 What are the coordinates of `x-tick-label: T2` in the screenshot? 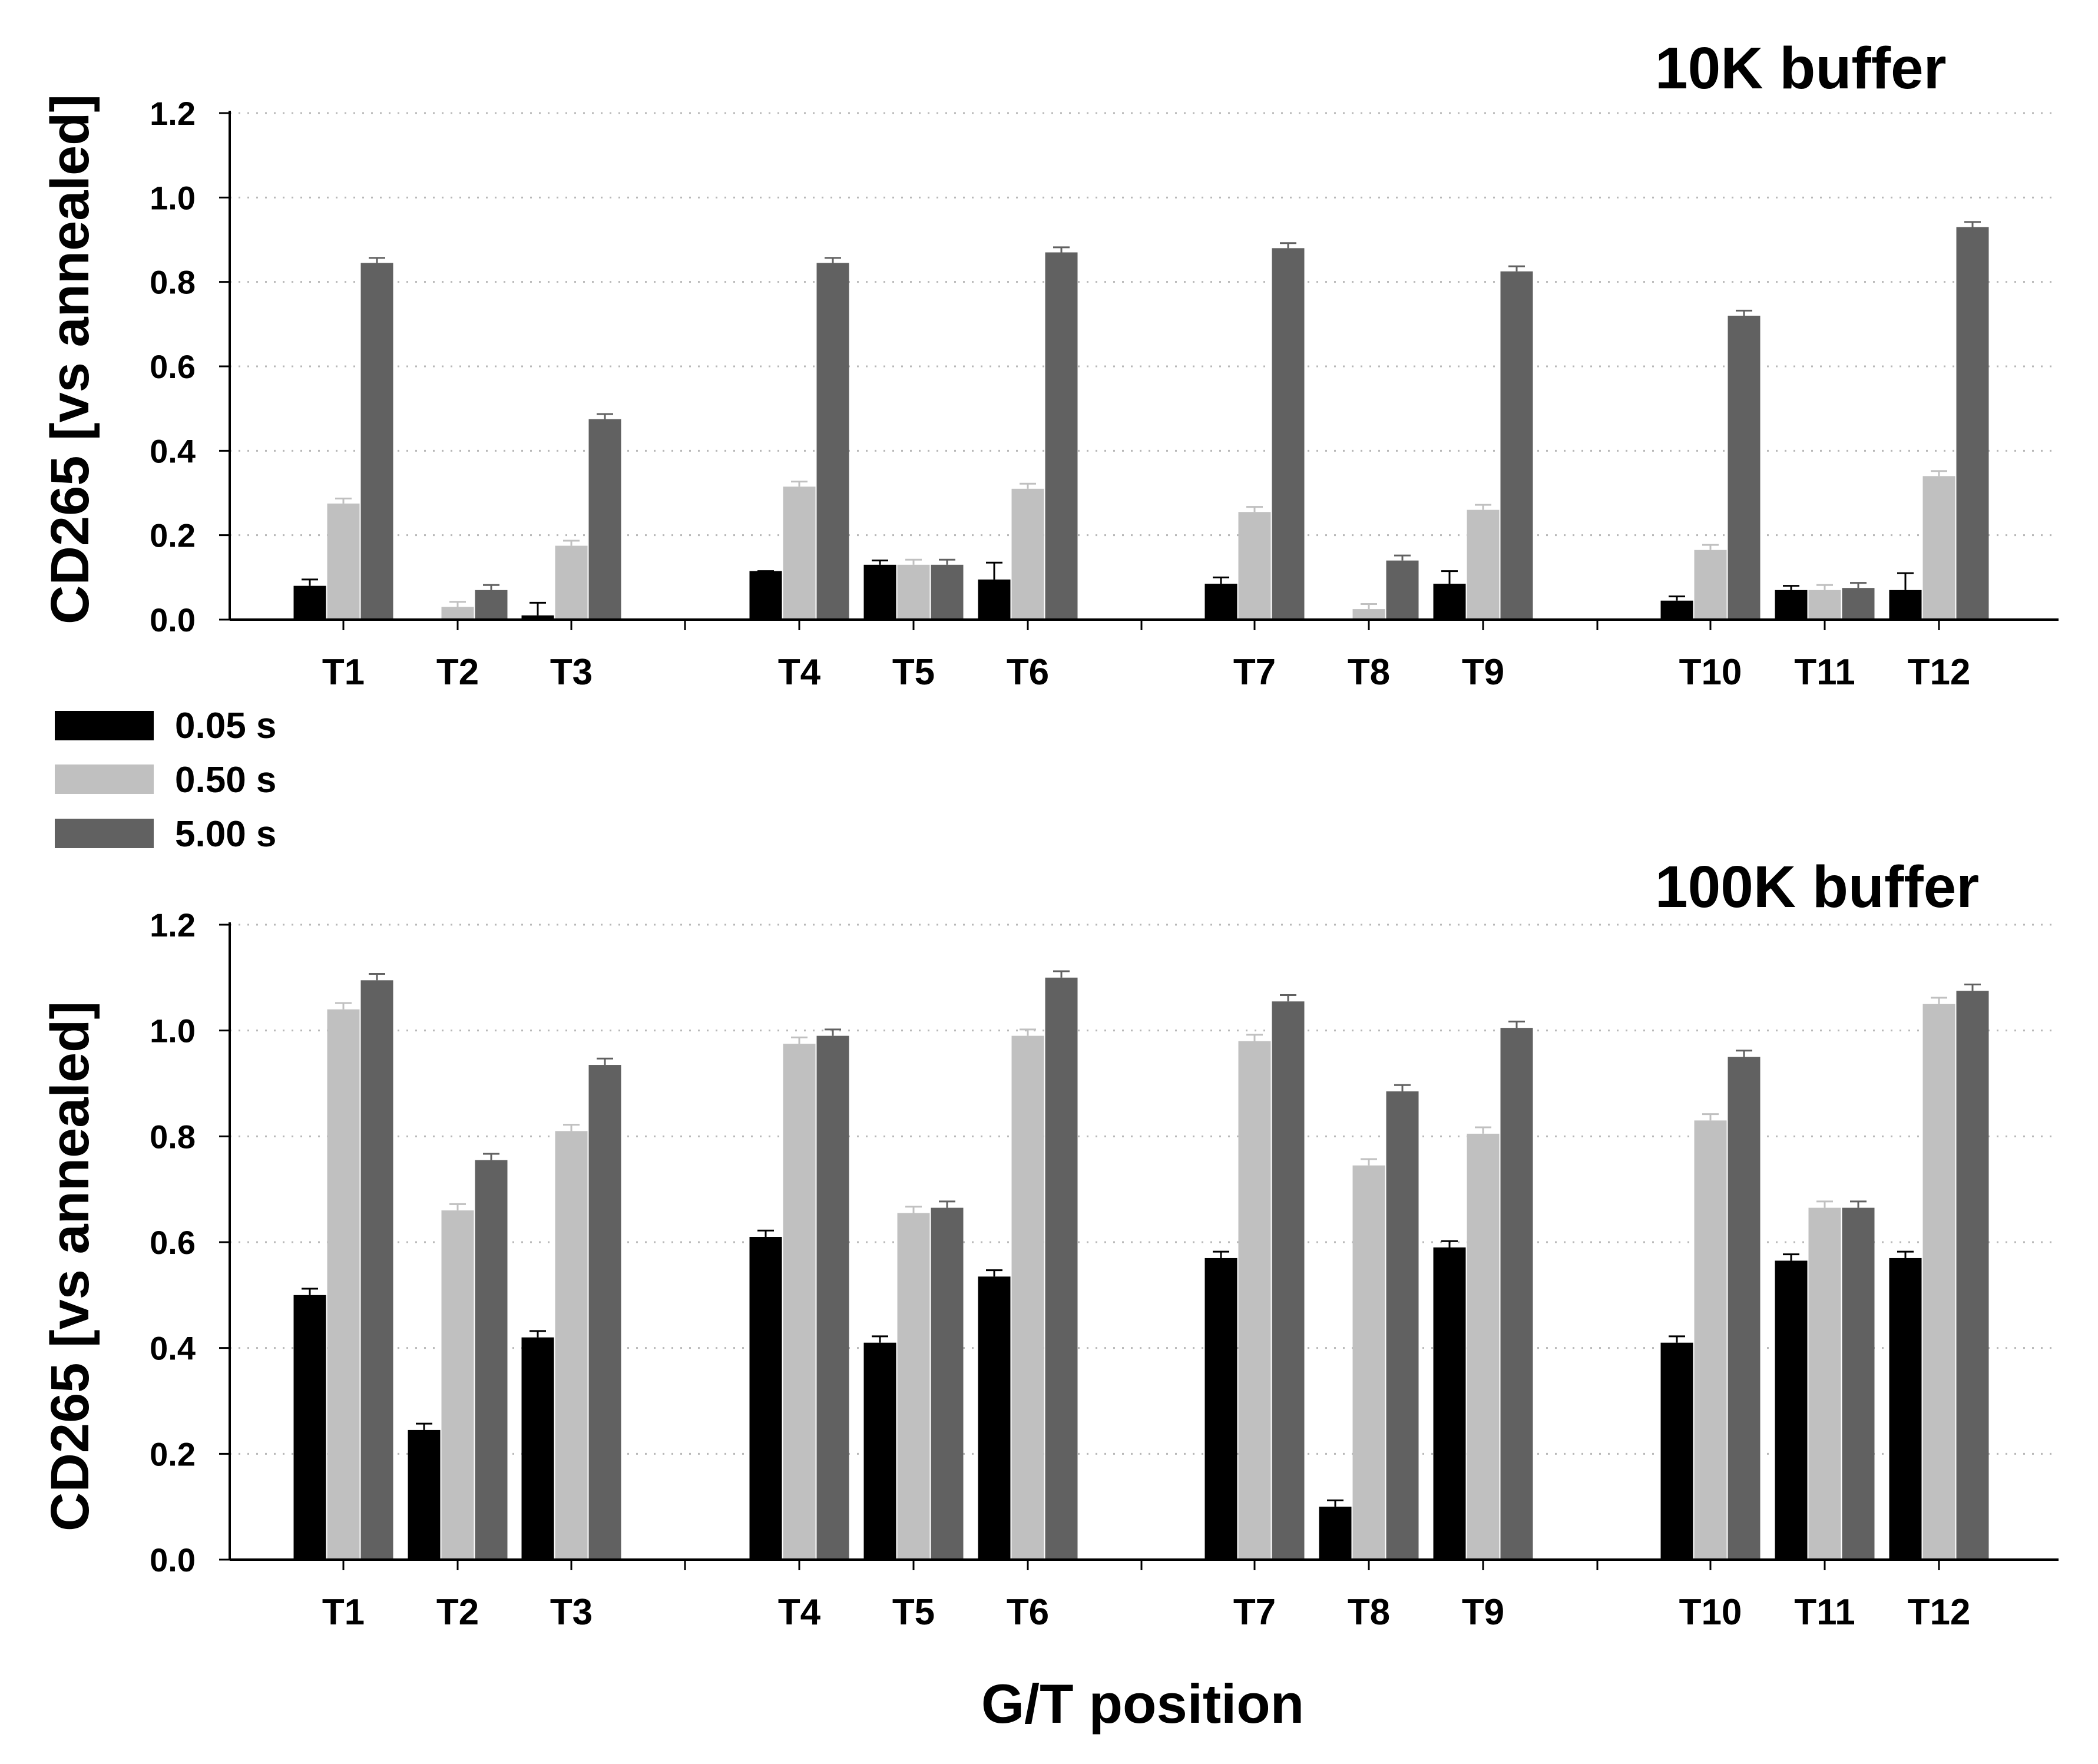 It's located at (457, 672).